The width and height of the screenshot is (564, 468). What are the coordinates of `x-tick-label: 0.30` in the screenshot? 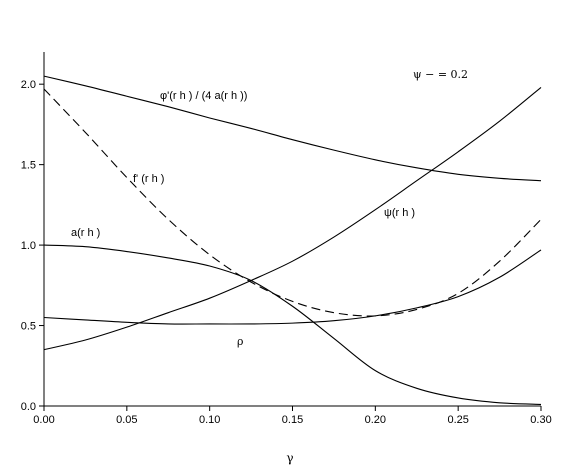 It's located at (540, 420).